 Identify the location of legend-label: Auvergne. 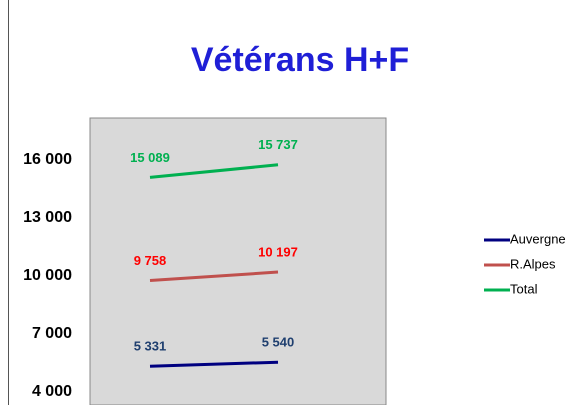
(538, 238).